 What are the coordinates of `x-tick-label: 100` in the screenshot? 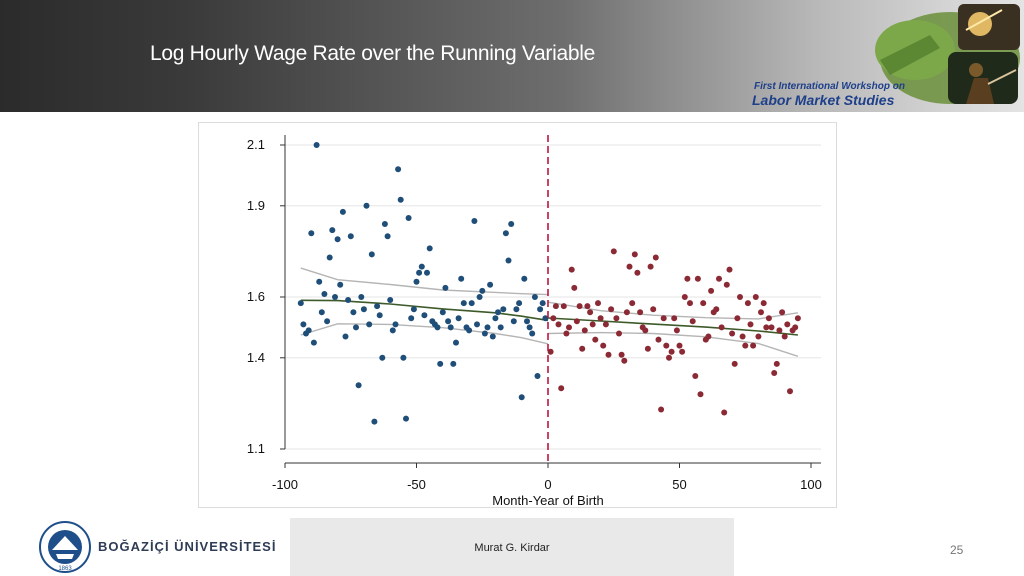 It's located at (811, 484).